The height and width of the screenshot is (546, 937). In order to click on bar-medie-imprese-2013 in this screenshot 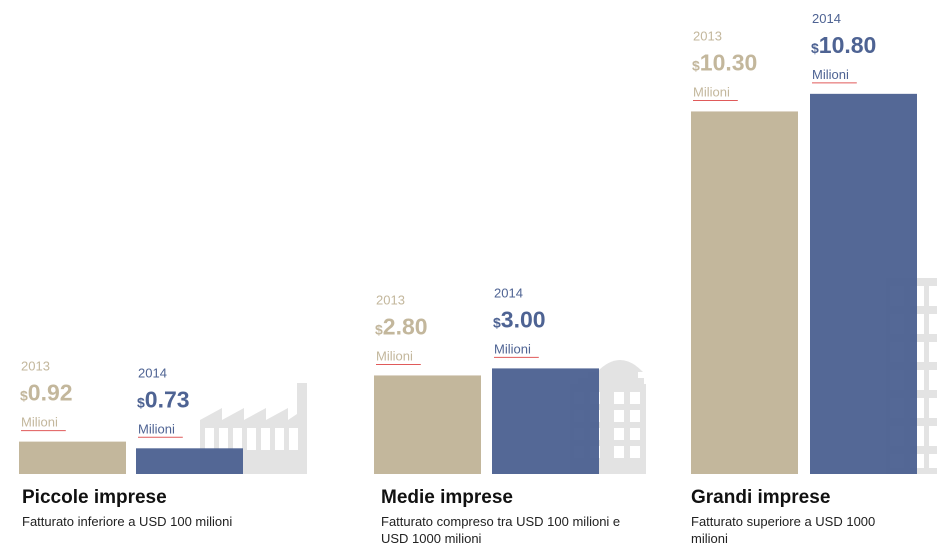, I will do `click(427, 424)`.